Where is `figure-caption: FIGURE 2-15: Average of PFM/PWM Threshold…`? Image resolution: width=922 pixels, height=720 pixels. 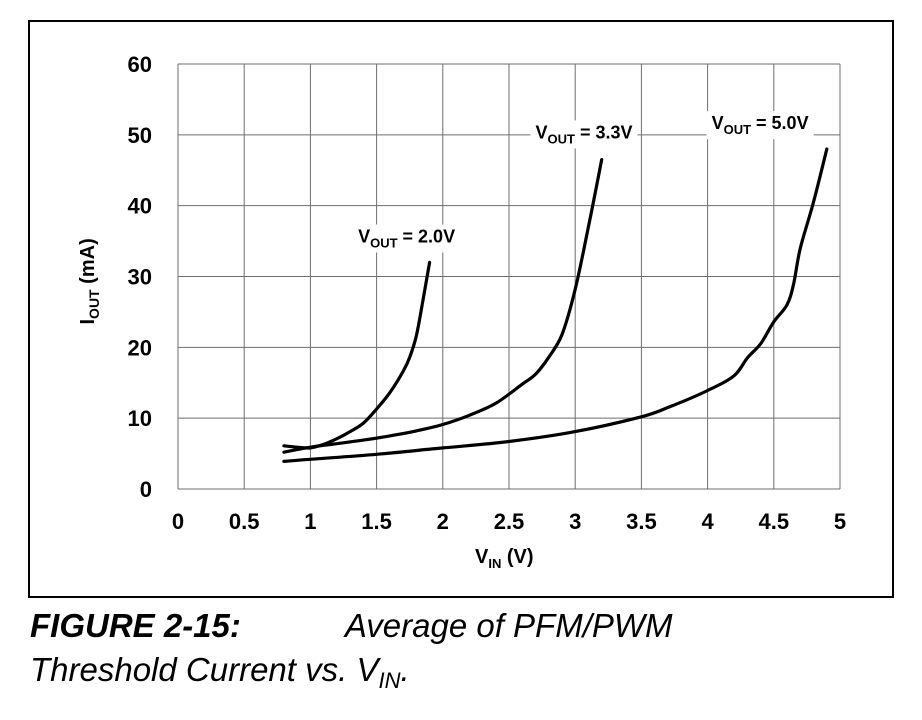
figure-caption: FIGURE 2-15: Average of PFM/PWM Threshold… is located at coordinates (470, 653).